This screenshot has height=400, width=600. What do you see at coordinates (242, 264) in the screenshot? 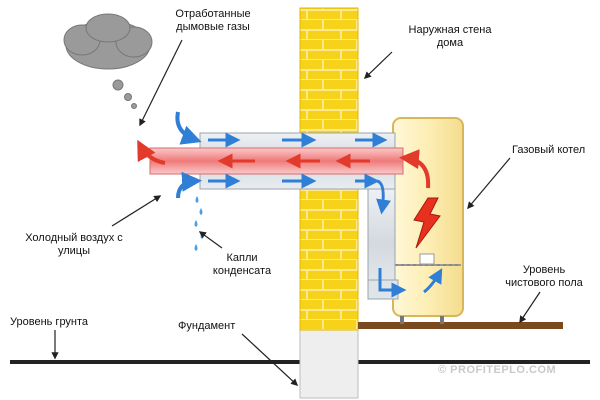
I see `label-condensate: Капли конденсата` at bounding box center [242, 264].